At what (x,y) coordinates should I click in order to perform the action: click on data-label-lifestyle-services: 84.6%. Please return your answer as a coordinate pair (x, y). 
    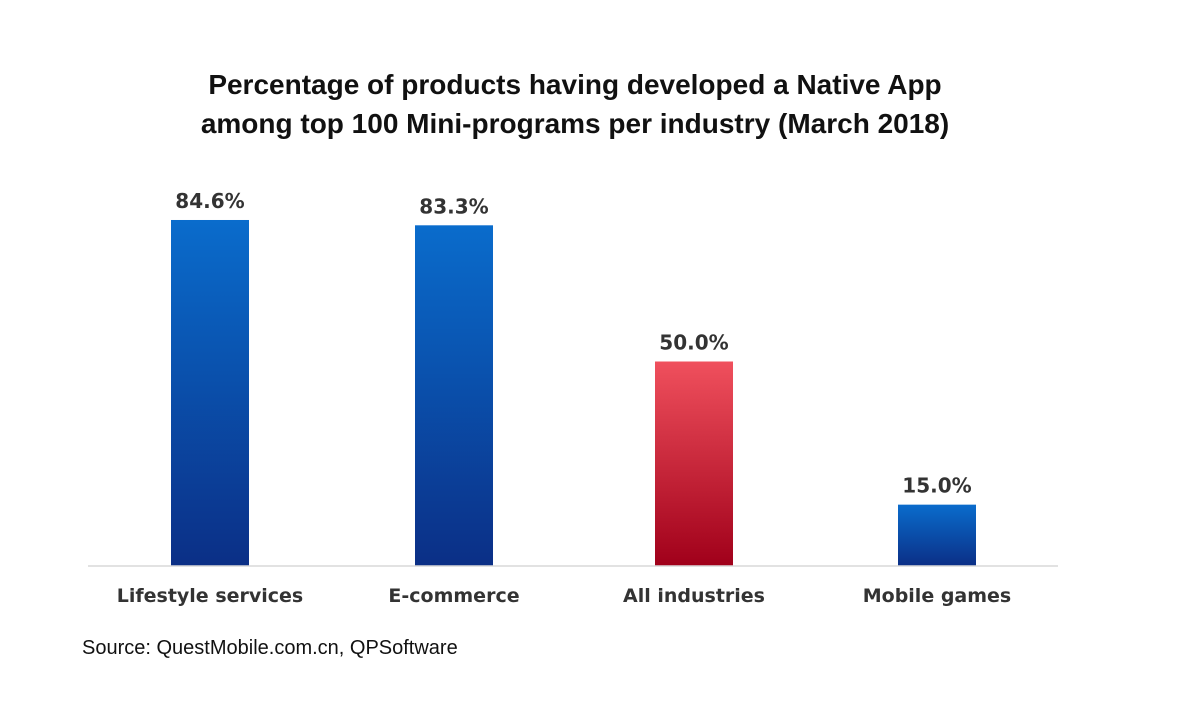
    Looking at the image, I should click on (209, 201).